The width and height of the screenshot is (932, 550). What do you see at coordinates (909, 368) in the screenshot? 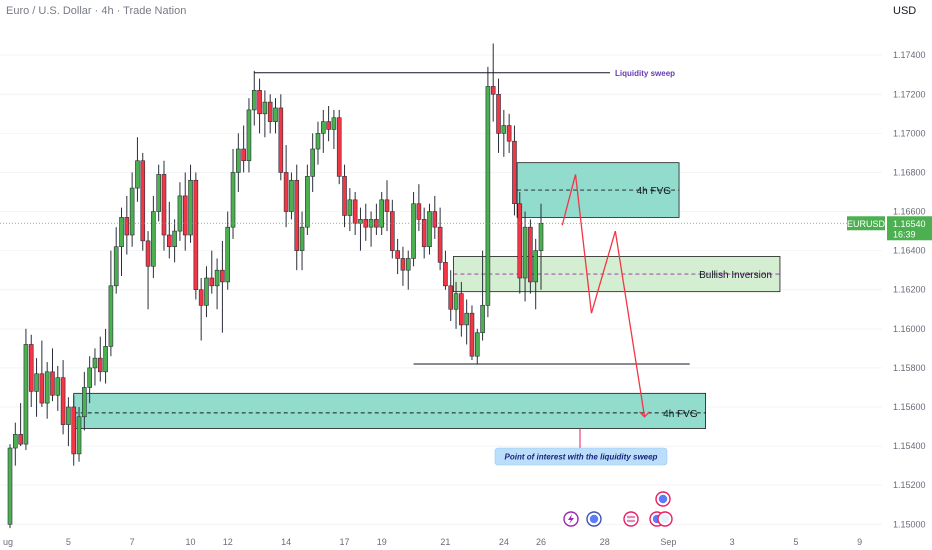
I see `price-tick-label: 1.15800` at bounding box center [909, 368].